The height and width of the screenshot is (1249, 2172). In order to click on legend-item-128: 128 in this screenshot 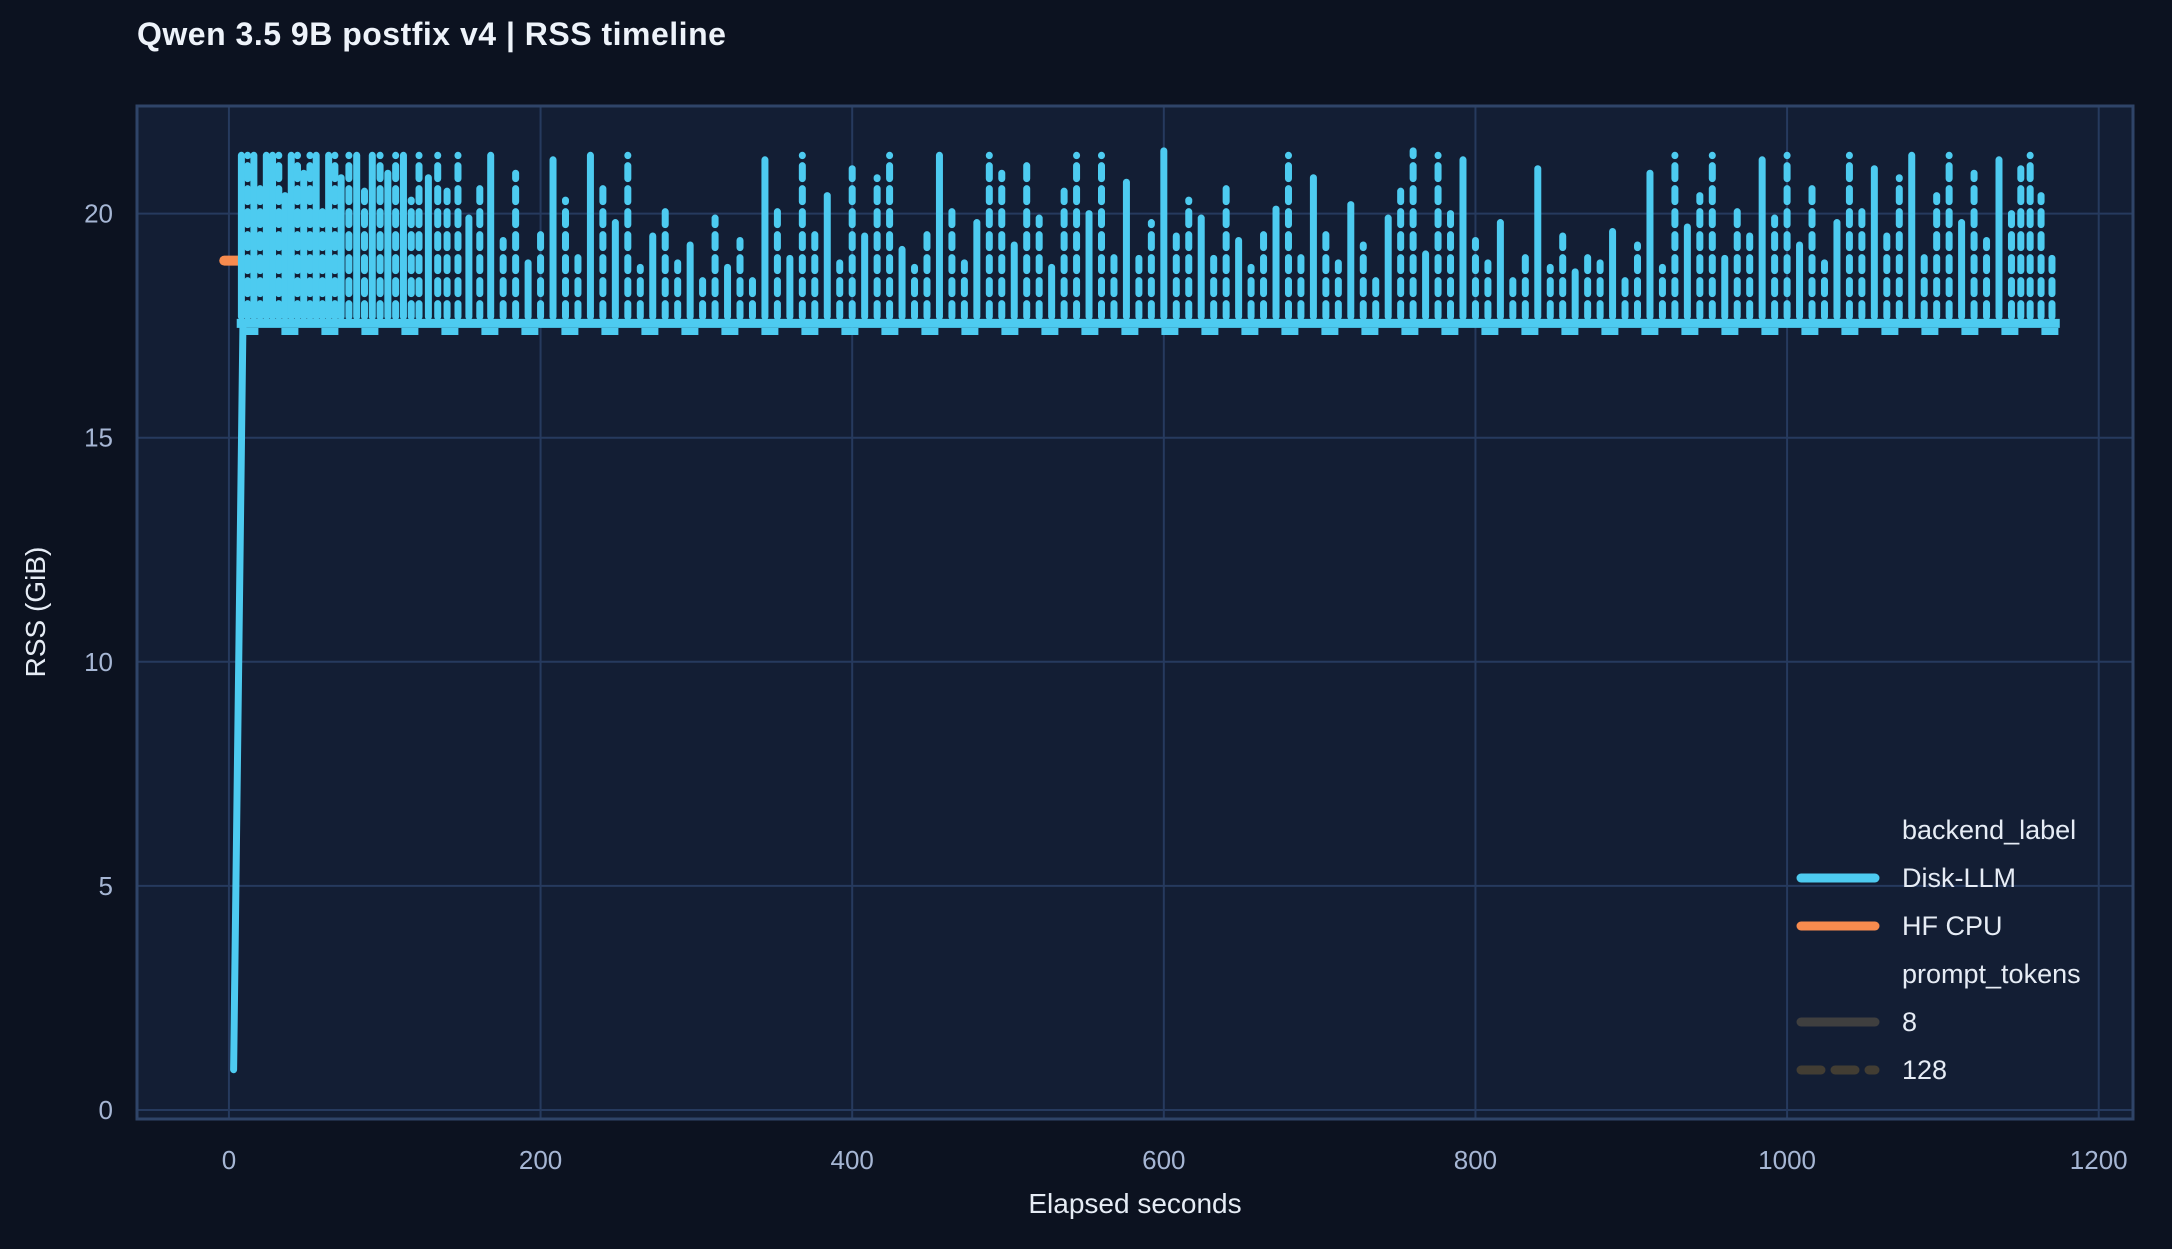, I will do `click(1938, 1070)`.